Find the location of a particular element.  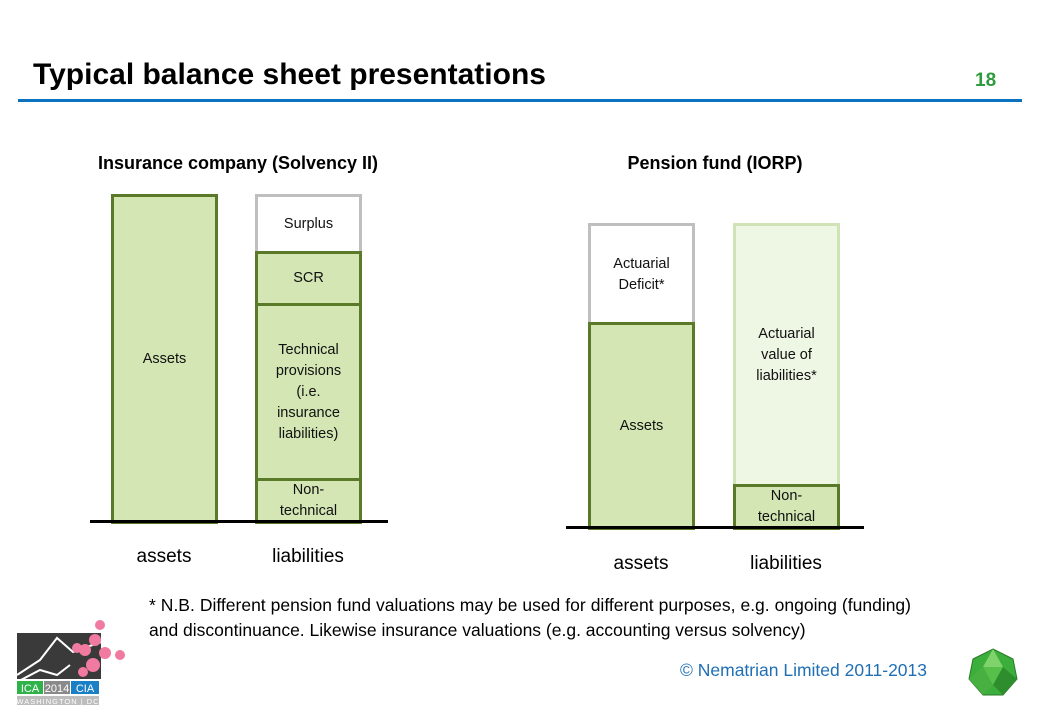

insurance-assets-label: Assets is located at coordinates (164, 358).